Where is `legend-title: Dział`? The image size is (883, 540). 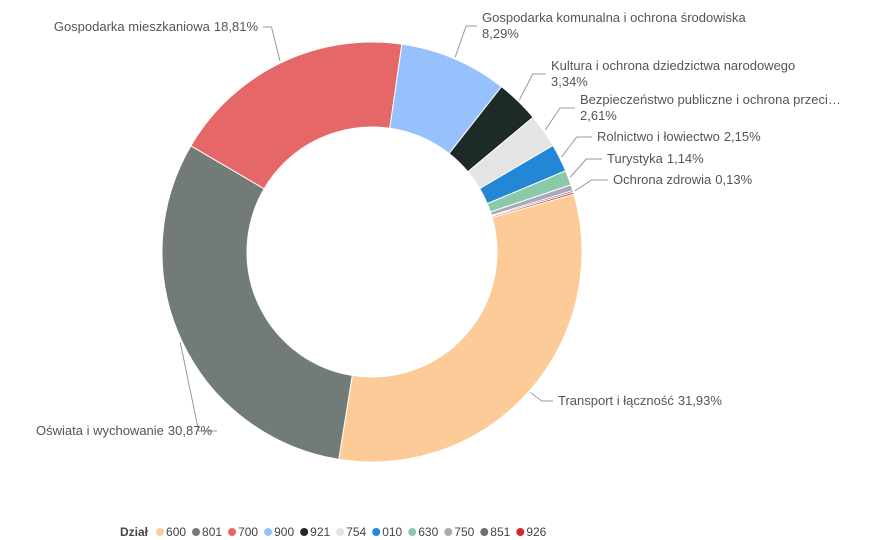
legend-title: Dział is located at coordinates (134, 532).